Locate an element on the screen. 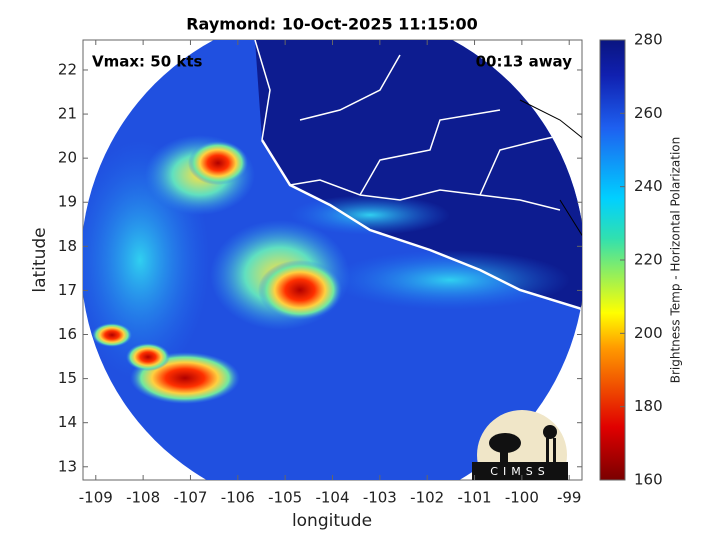 The height and width of the screenshot is (540, 720). y-tick-label: 17 is located at coordinates (67, 290).